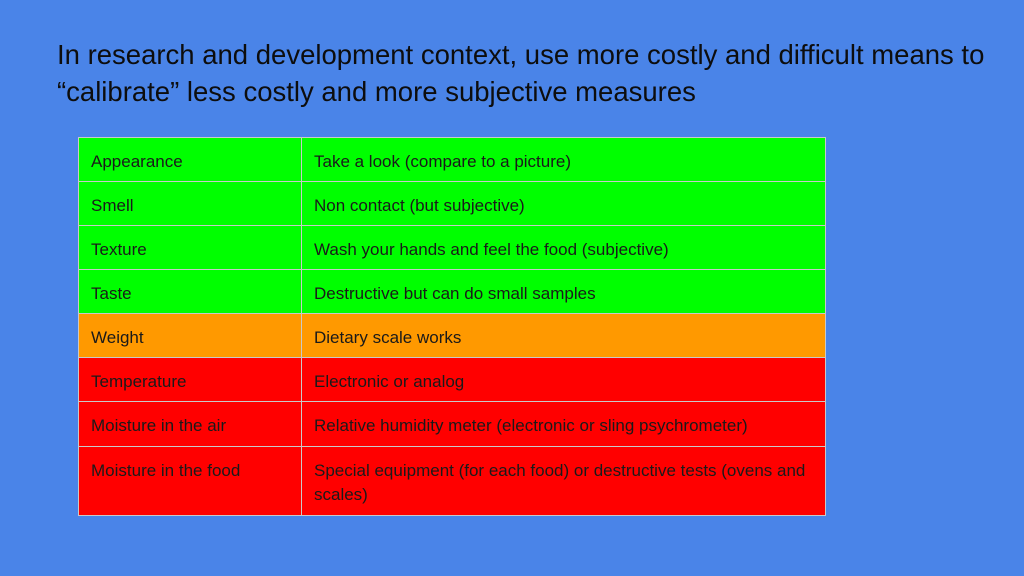 This screenshot has height=576, width=1024. Describe the element at coordinates (190, 291) in the screenshot. I see `measure-cell: Taste` at that location.